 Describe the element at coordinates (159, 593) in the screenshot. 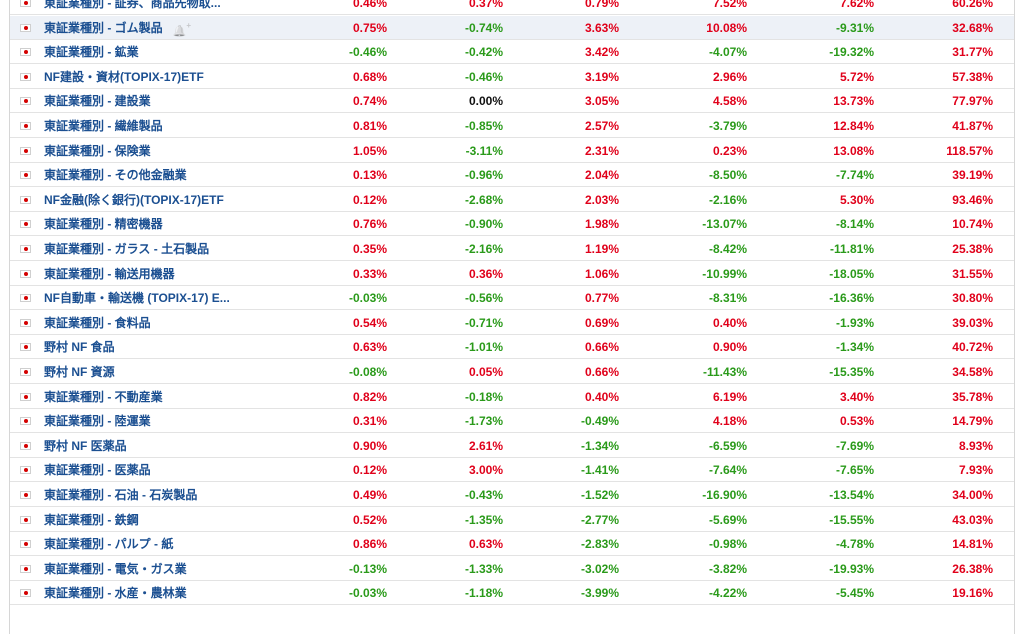

I see `instrument-name-link: 東証業種別 - 水産・農林業` at that location.